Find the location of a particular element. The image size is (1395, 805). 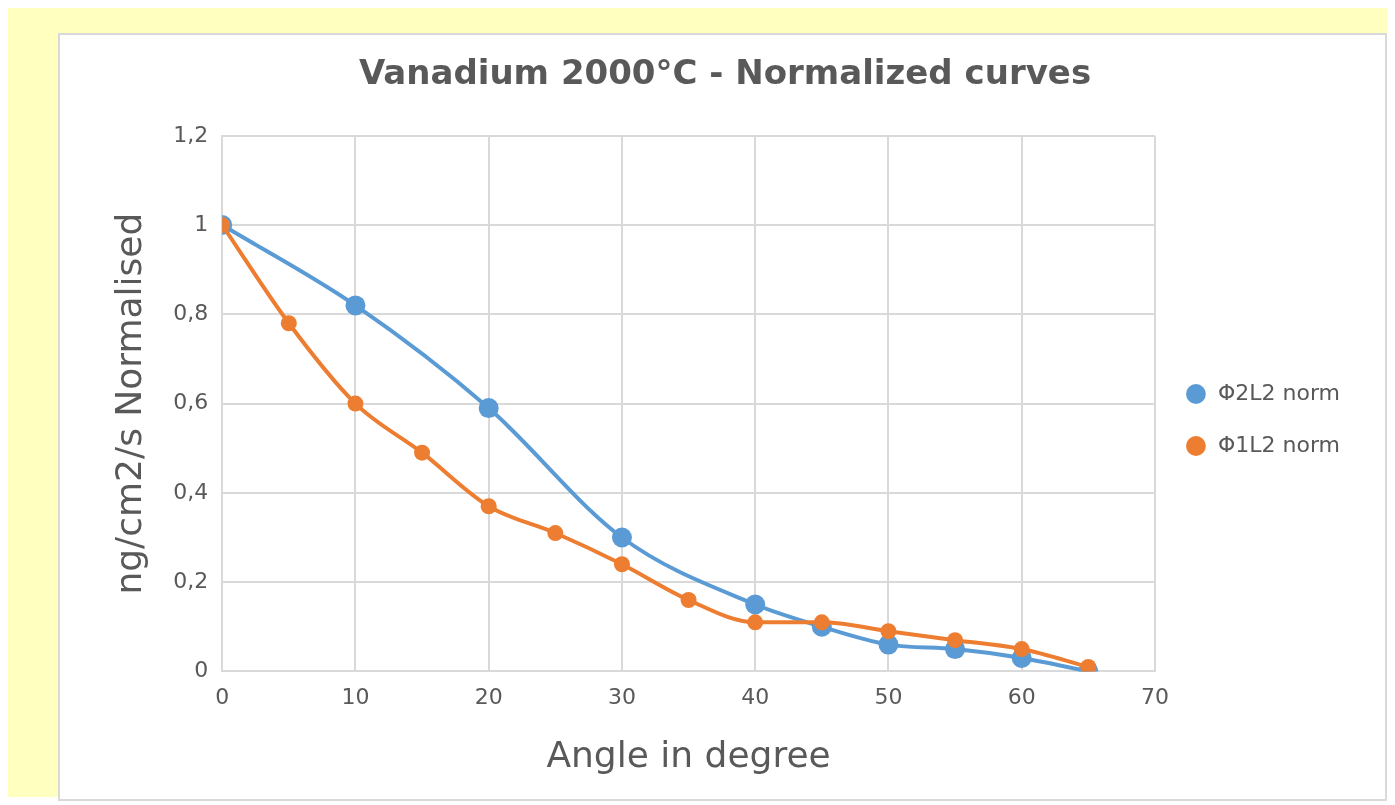

x-tick-label: 40 is located at coordinates (755, 697).